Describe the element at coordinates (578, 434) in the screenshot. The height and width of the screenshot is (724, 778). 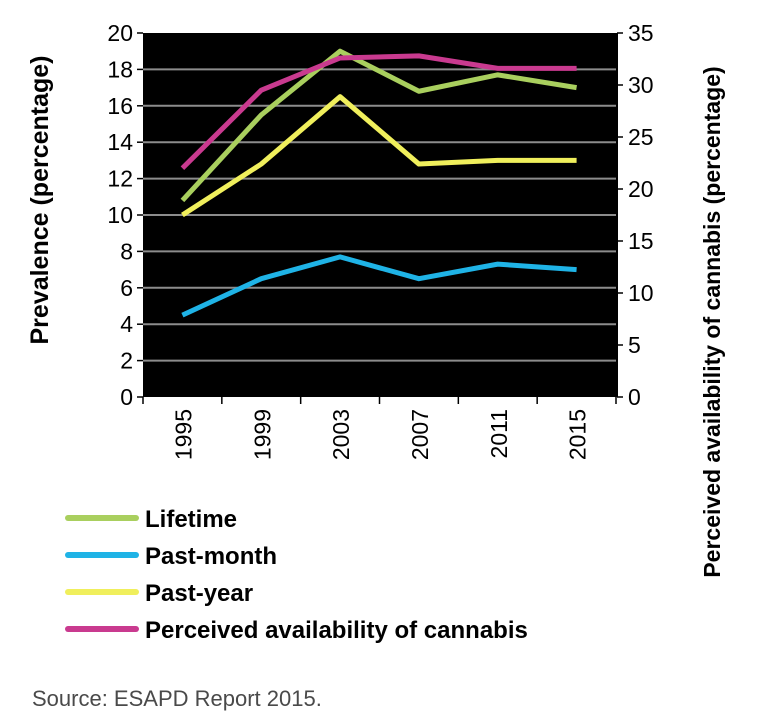
I see `x-tick-label: 2015` at that location.